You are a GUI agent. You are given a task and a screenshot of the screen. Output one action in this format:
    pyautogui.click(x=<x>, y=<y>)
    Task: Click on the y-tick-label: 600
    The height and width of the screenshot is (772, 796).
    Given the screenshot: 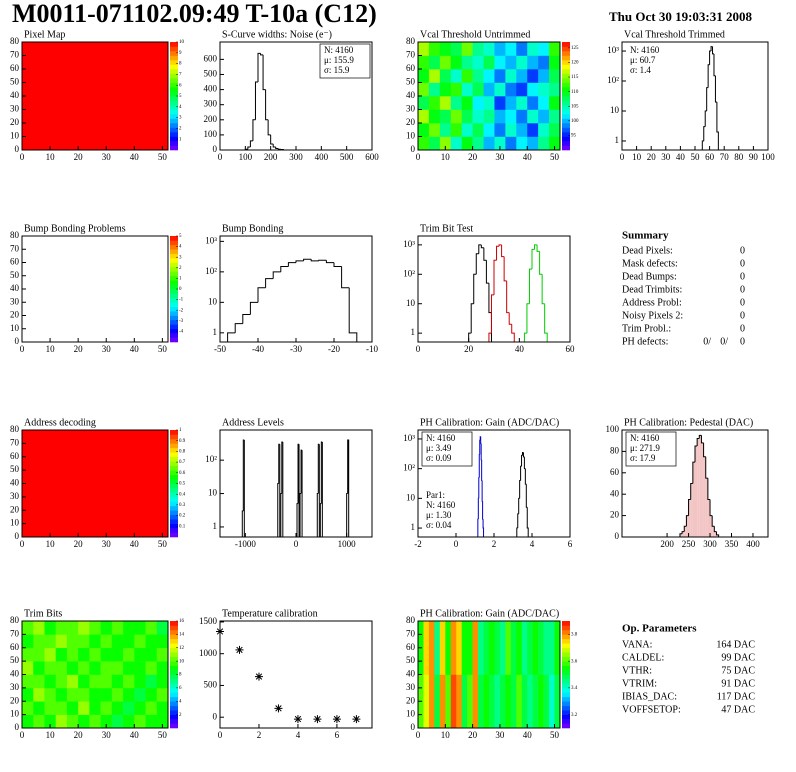 What is the action you would take?
    pyautogui.click(x=211, y=58)
    